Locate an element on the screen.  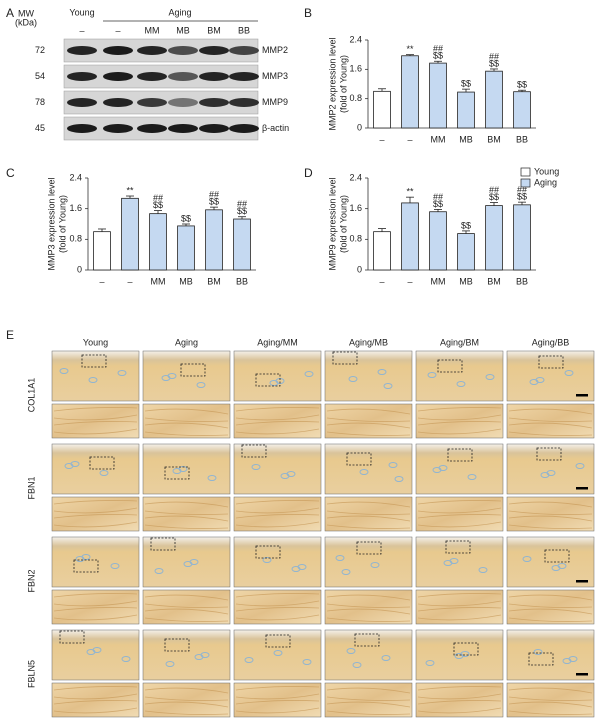
column-header: Aging is located at coordinates (186, 342).